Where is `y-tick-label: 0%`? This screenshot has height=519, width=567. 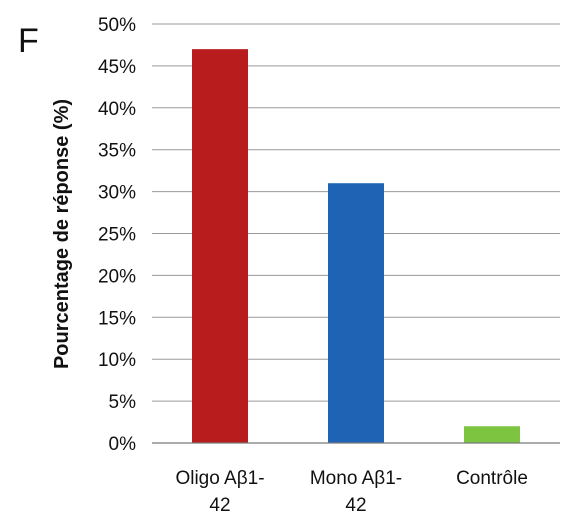
y-tick-label: 0% is located at coordinates (123, 444).